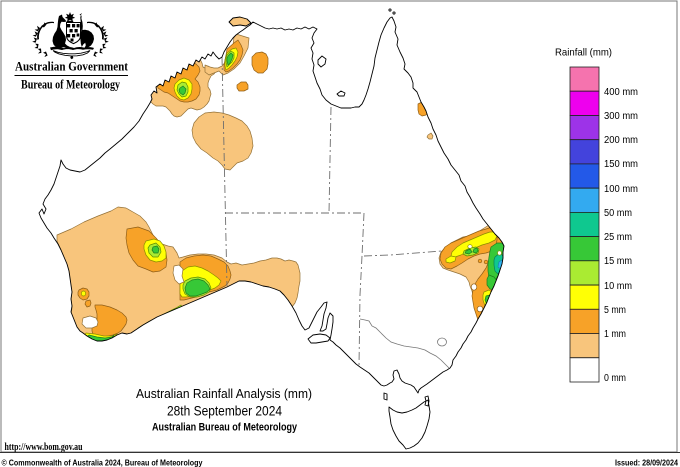 This screenshot has height=467, width=680. I want to click on svg-text: 10 mm, so click(618, 286).